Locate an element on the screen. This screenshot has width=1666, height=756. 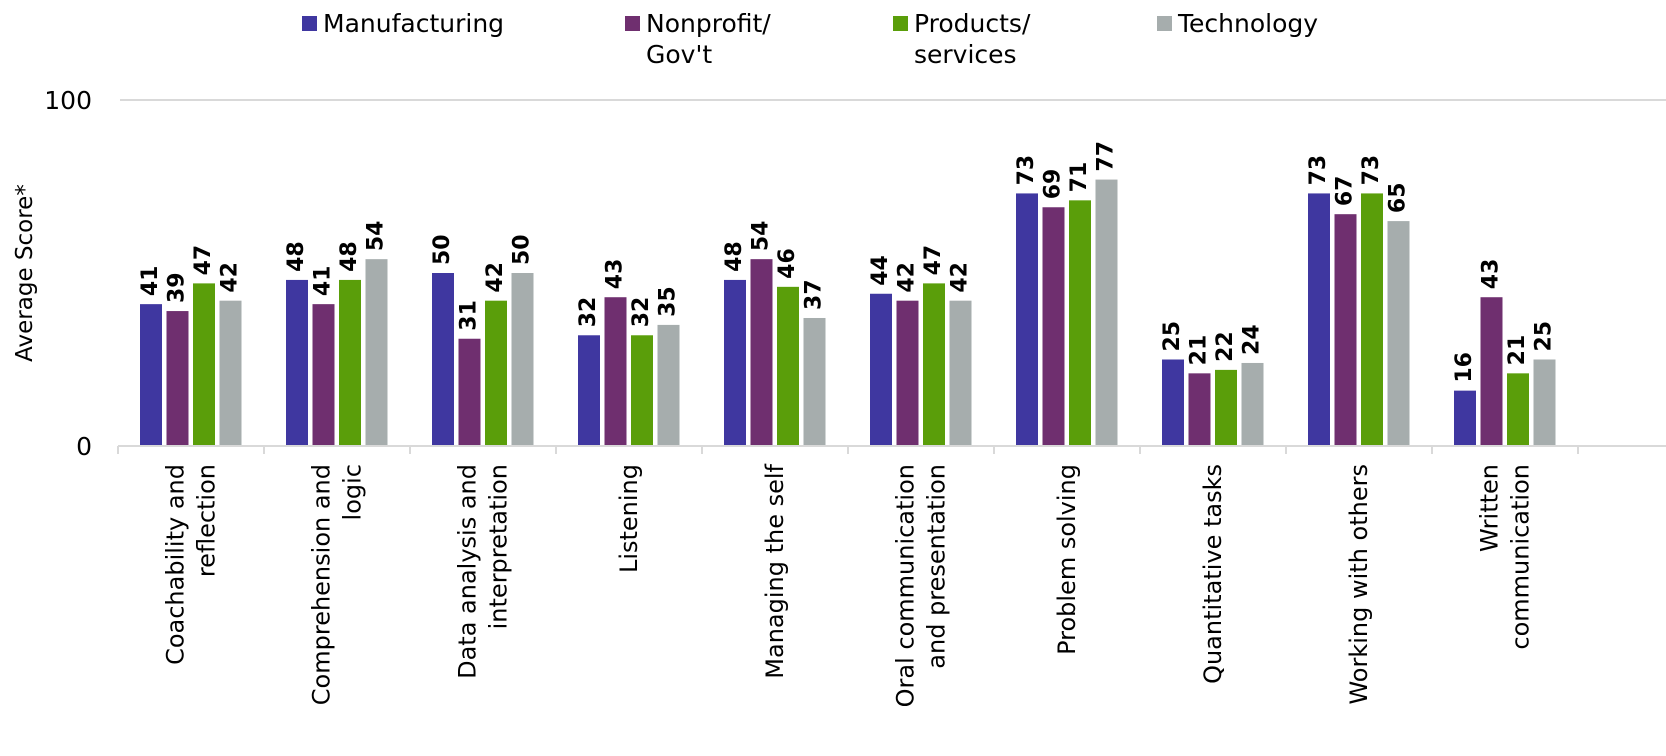
data-label: 22 is located at coordinates (1225, 346).